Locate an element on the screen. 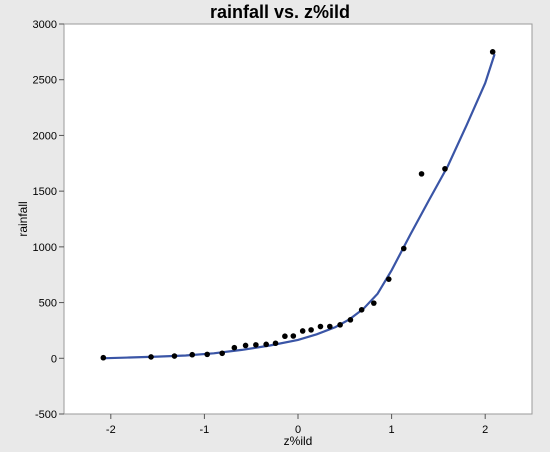  x-axis: -2 -1 0 1 2 is located at coordinates (297, 425).